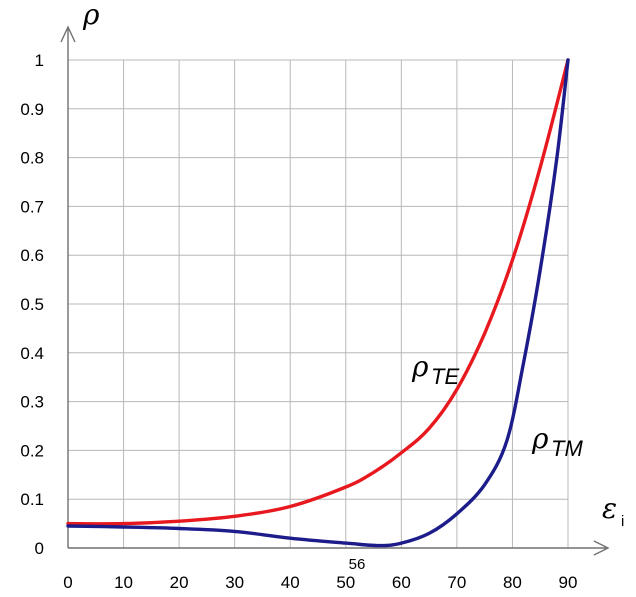 Image resolution: width=636 pixels, height=597 pixels. What do you see at coordinates (32, 450) in the screenshot?
I see `y-tick-label-0.2: 0.2` at bounding box center [32, 450].